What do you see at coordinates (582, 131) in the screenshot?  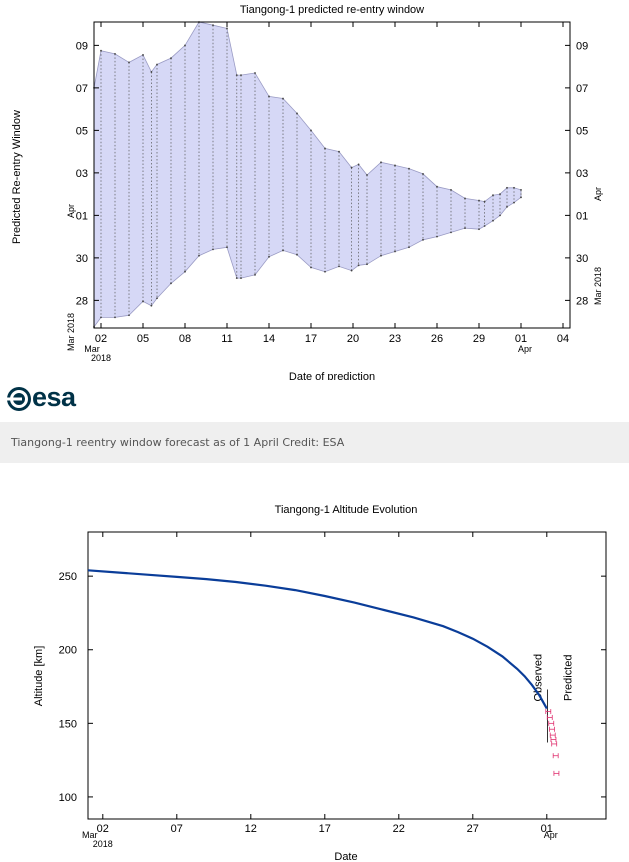 I see `y-tick-label-right: 05` at bounding box center [582, 131].